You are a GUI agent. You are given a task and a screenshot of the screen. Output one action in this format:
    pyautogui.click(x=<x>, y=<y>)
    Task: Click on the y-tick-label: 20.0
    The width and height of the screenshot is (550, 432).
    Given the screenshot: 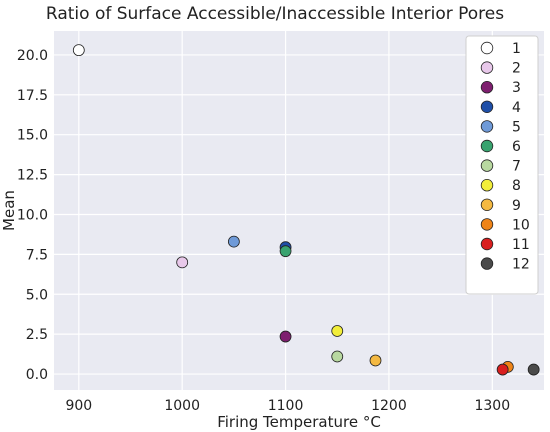 What is the action you would take?
    pyautogui.click(x=32, y=56)
    